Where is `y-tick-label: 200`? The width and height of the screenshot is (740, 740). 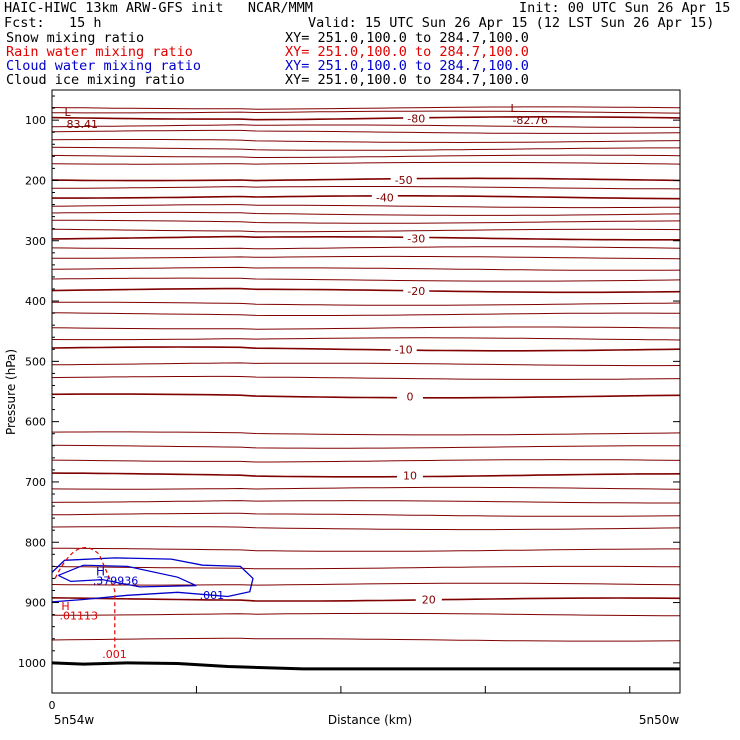 y-tick-label: 200 is located at coordinates (35, 180).